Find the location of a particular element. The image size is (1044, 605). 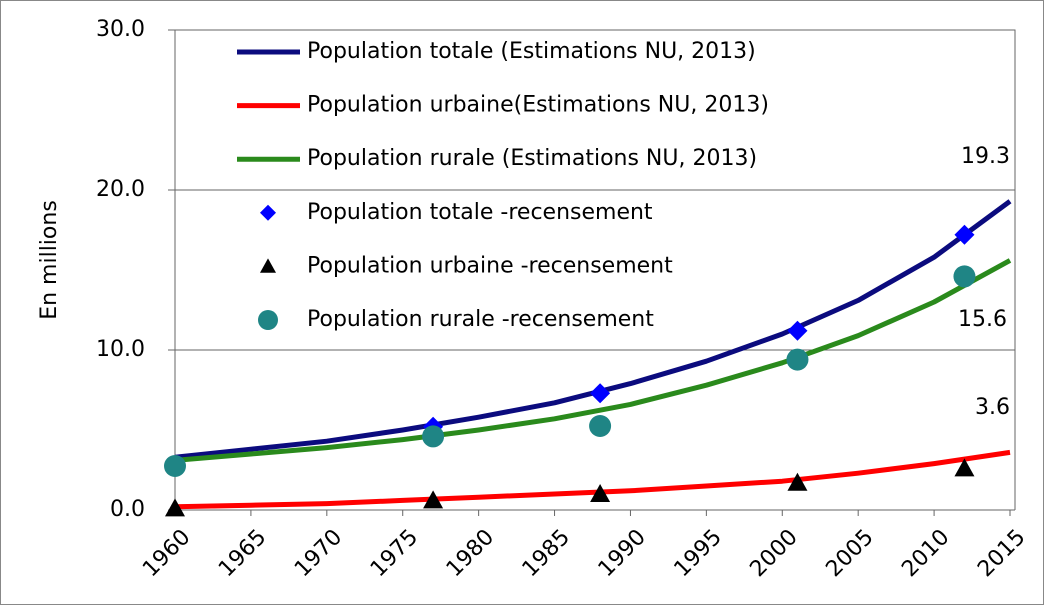

legend-label: Population totale -recensement is located at coordinates (480, 212).